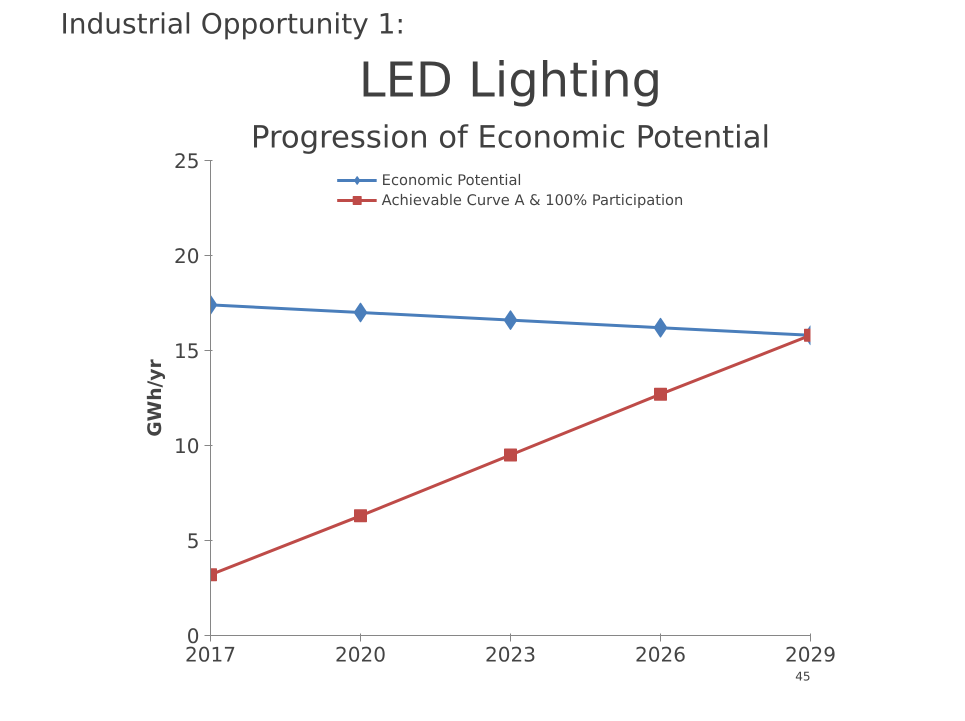  I want to click on x-tick-label: 2026, so click(660, 654).